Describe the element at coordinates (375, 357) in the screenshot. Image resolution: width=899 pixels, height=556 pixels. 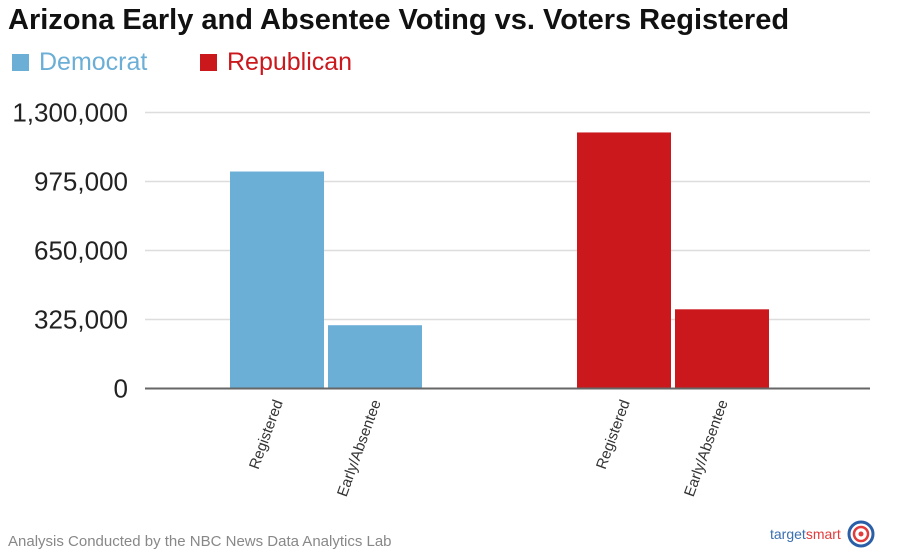
I see `bar-democrat-early-absentee` at that location.